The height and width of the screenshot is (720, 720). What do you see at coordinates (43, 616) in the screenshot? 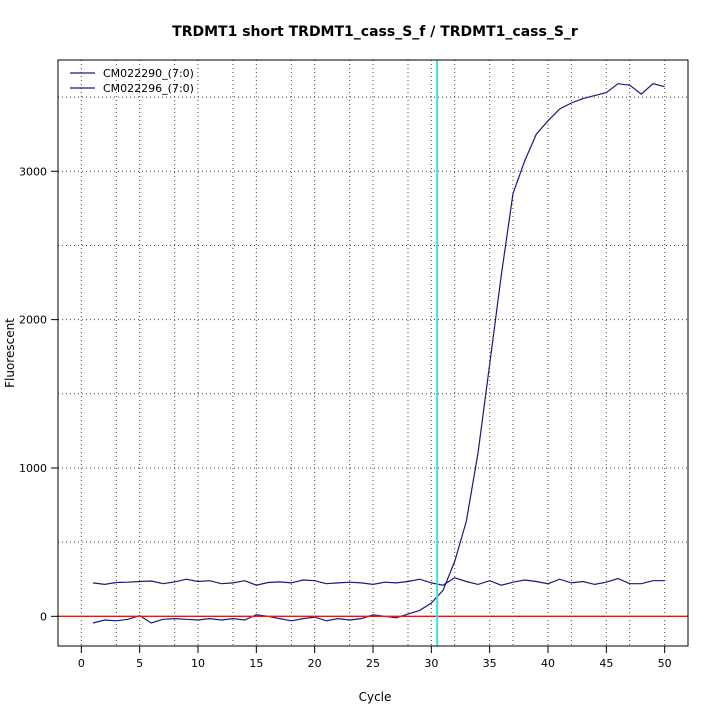
I see `y-tick-label: 0` at bounding box center [43, 616].